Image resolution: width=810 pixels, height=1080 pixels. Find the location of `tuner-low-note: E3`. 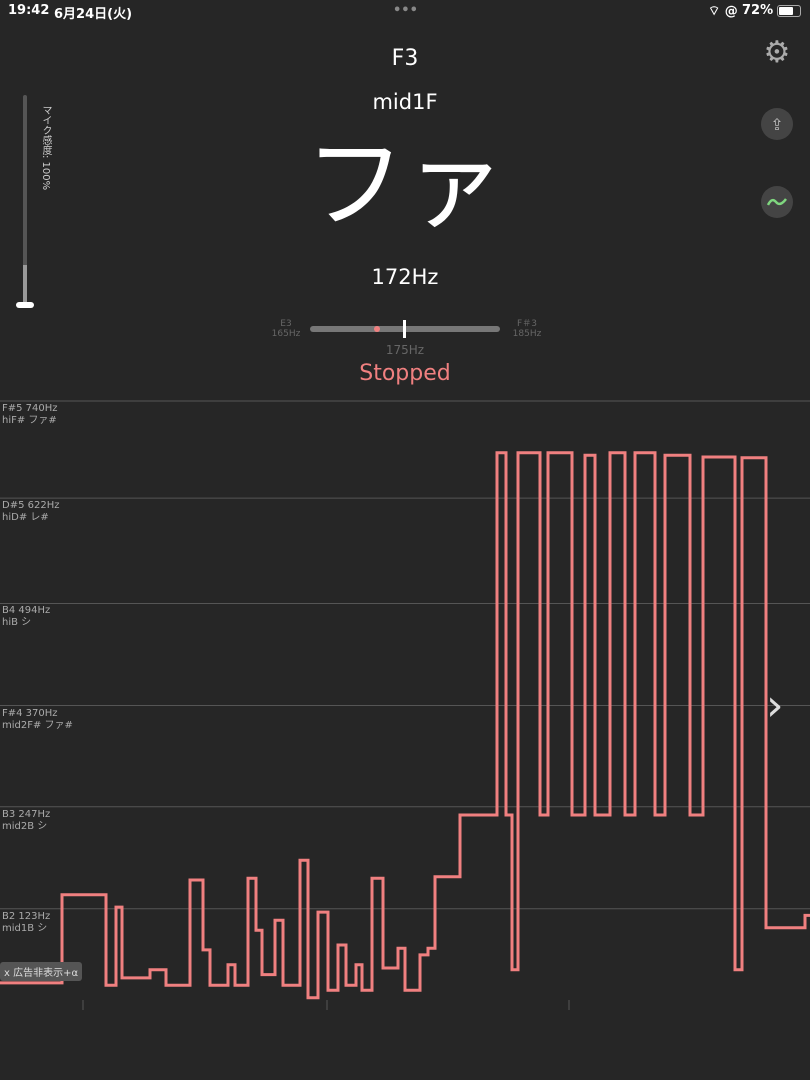

tuner-low-note: E3 is located at coordinates (286, 324).